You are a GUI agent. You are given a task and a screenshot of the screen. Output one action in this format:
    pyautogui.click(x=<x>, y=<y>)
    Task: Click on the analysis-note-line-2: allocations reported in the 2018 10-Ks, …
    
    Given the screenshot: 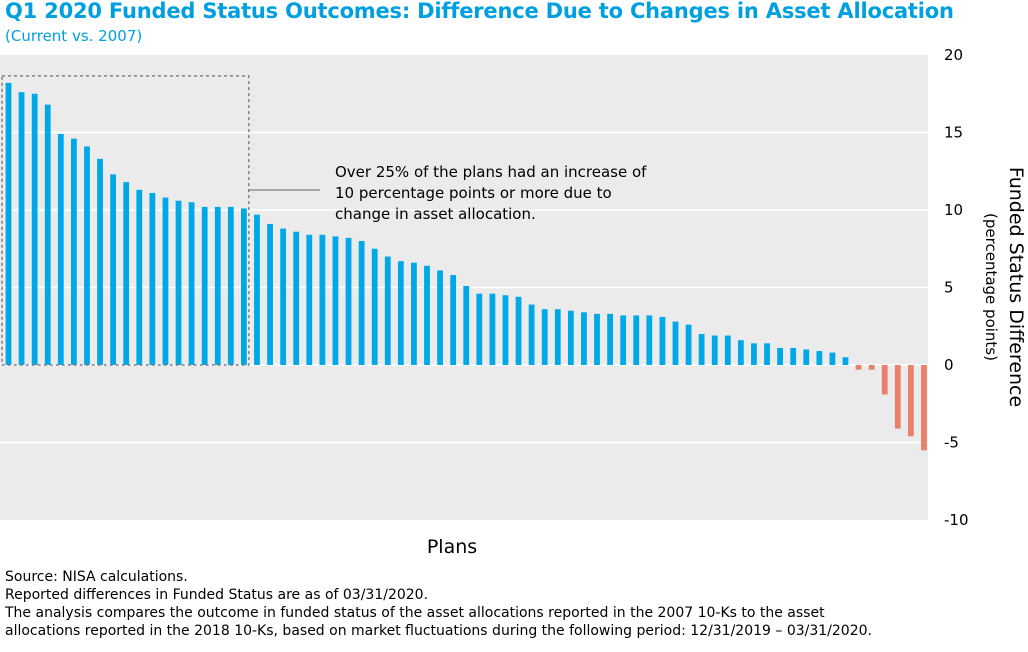 What is the action you would take?
    pyautogui.click(x=438, y=631)
    